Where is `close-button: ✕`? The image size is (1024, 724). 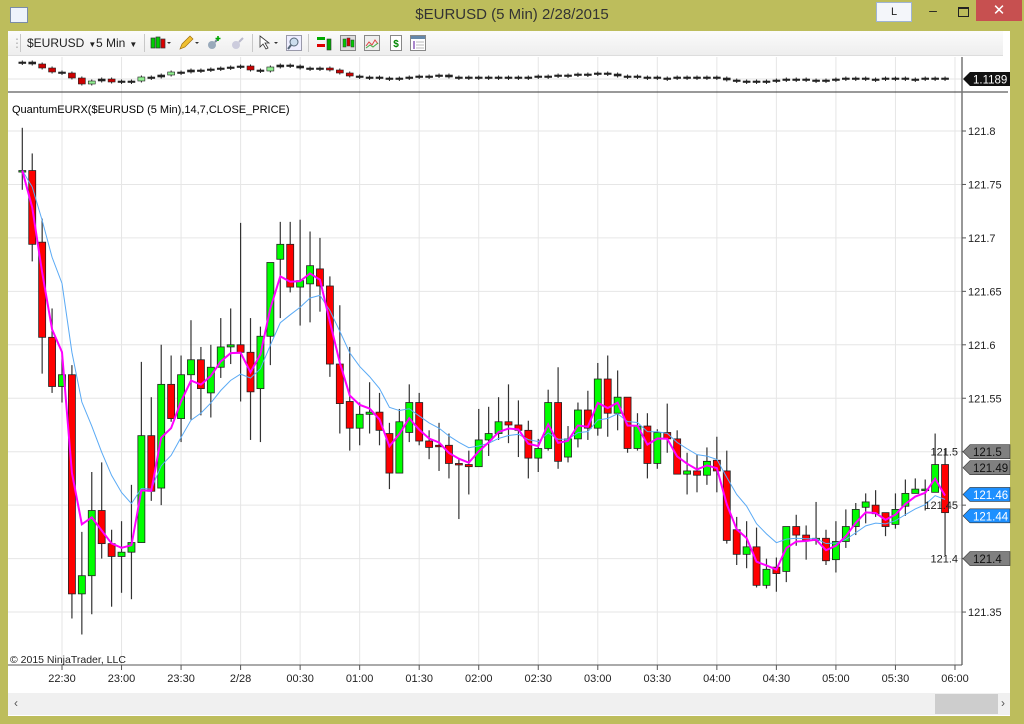 close-button: ✕ is located at coordinates (999, 10).